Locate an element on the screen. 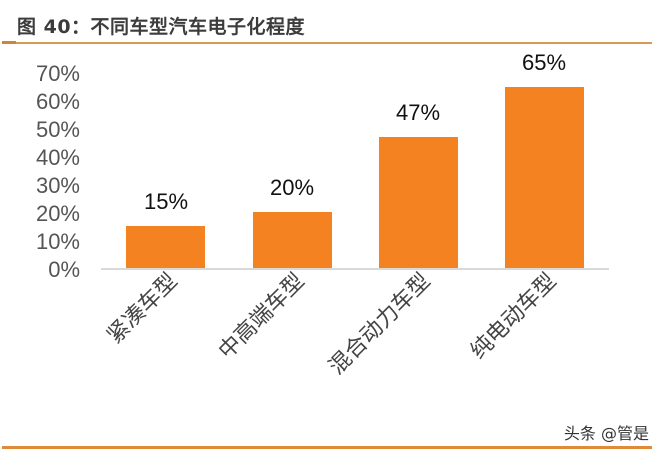 This screenshot has height=452, width=663. y-tick-label: 50% is located at coordinates (57, 129).